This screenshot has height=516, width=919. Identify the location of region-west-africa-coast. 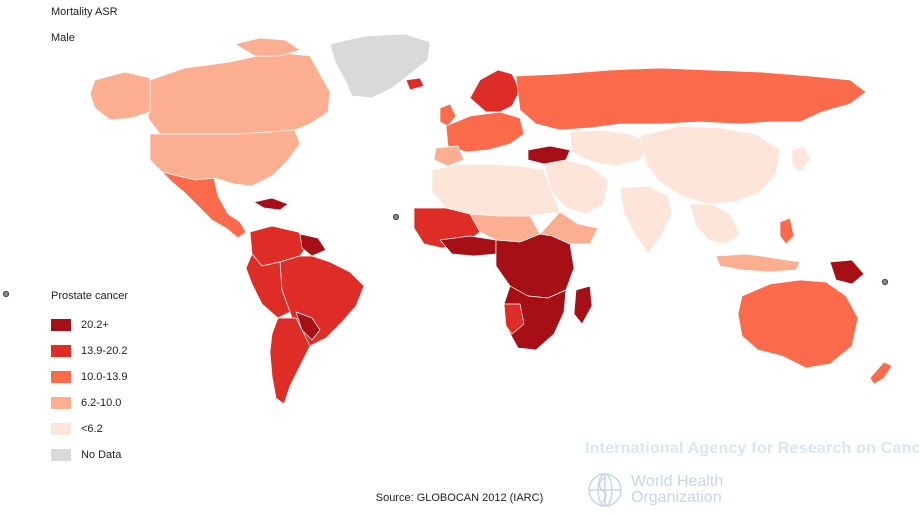
(468, 246).